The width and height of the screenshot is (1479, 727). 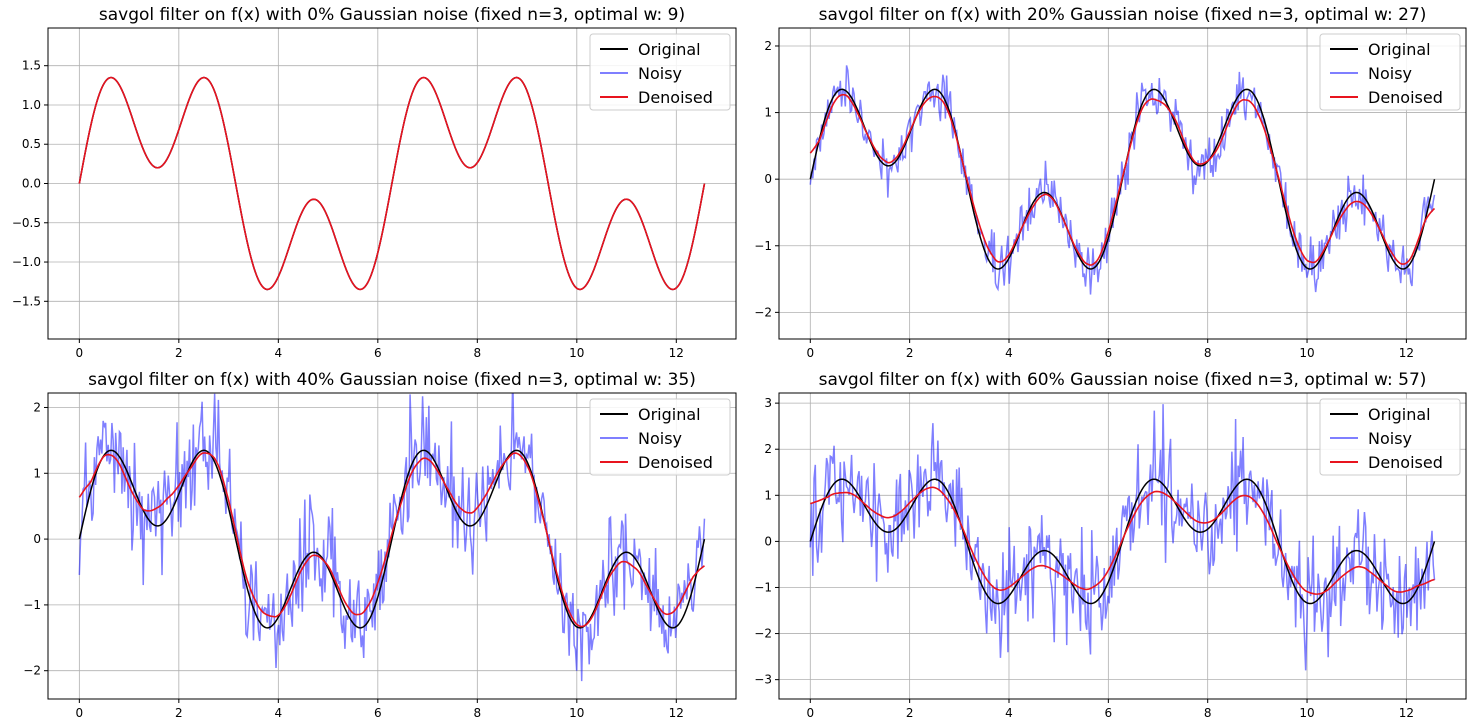 I want to click on y-tick-label: 3, so click(x=768, y=403).